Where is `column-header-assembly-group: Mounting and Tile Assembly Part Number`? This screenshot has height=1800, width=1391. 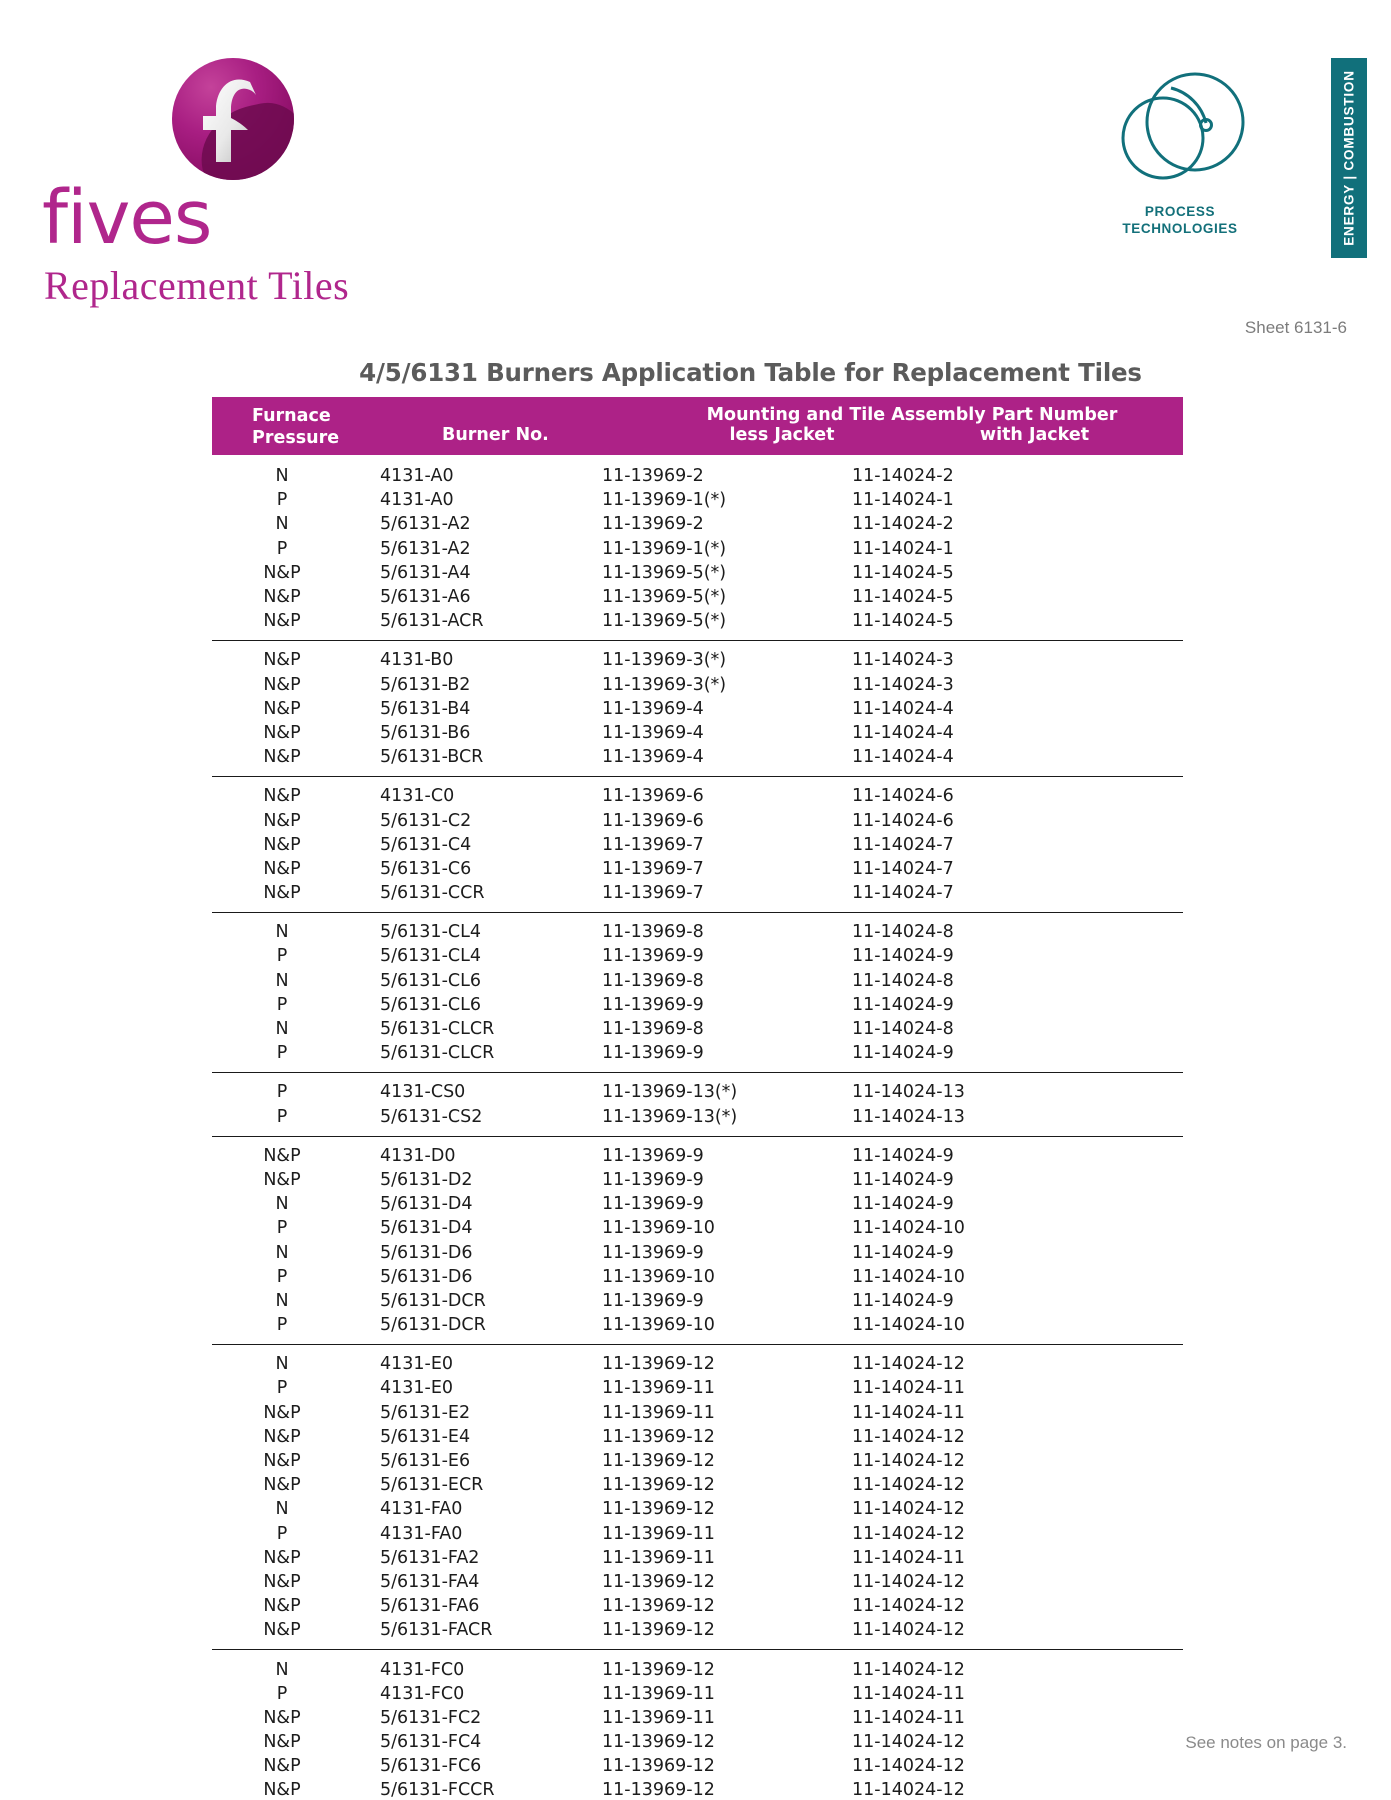 column-header-assembly-group: Mounting and Tile Assembly Part Number is located at coordinates (912, 415).